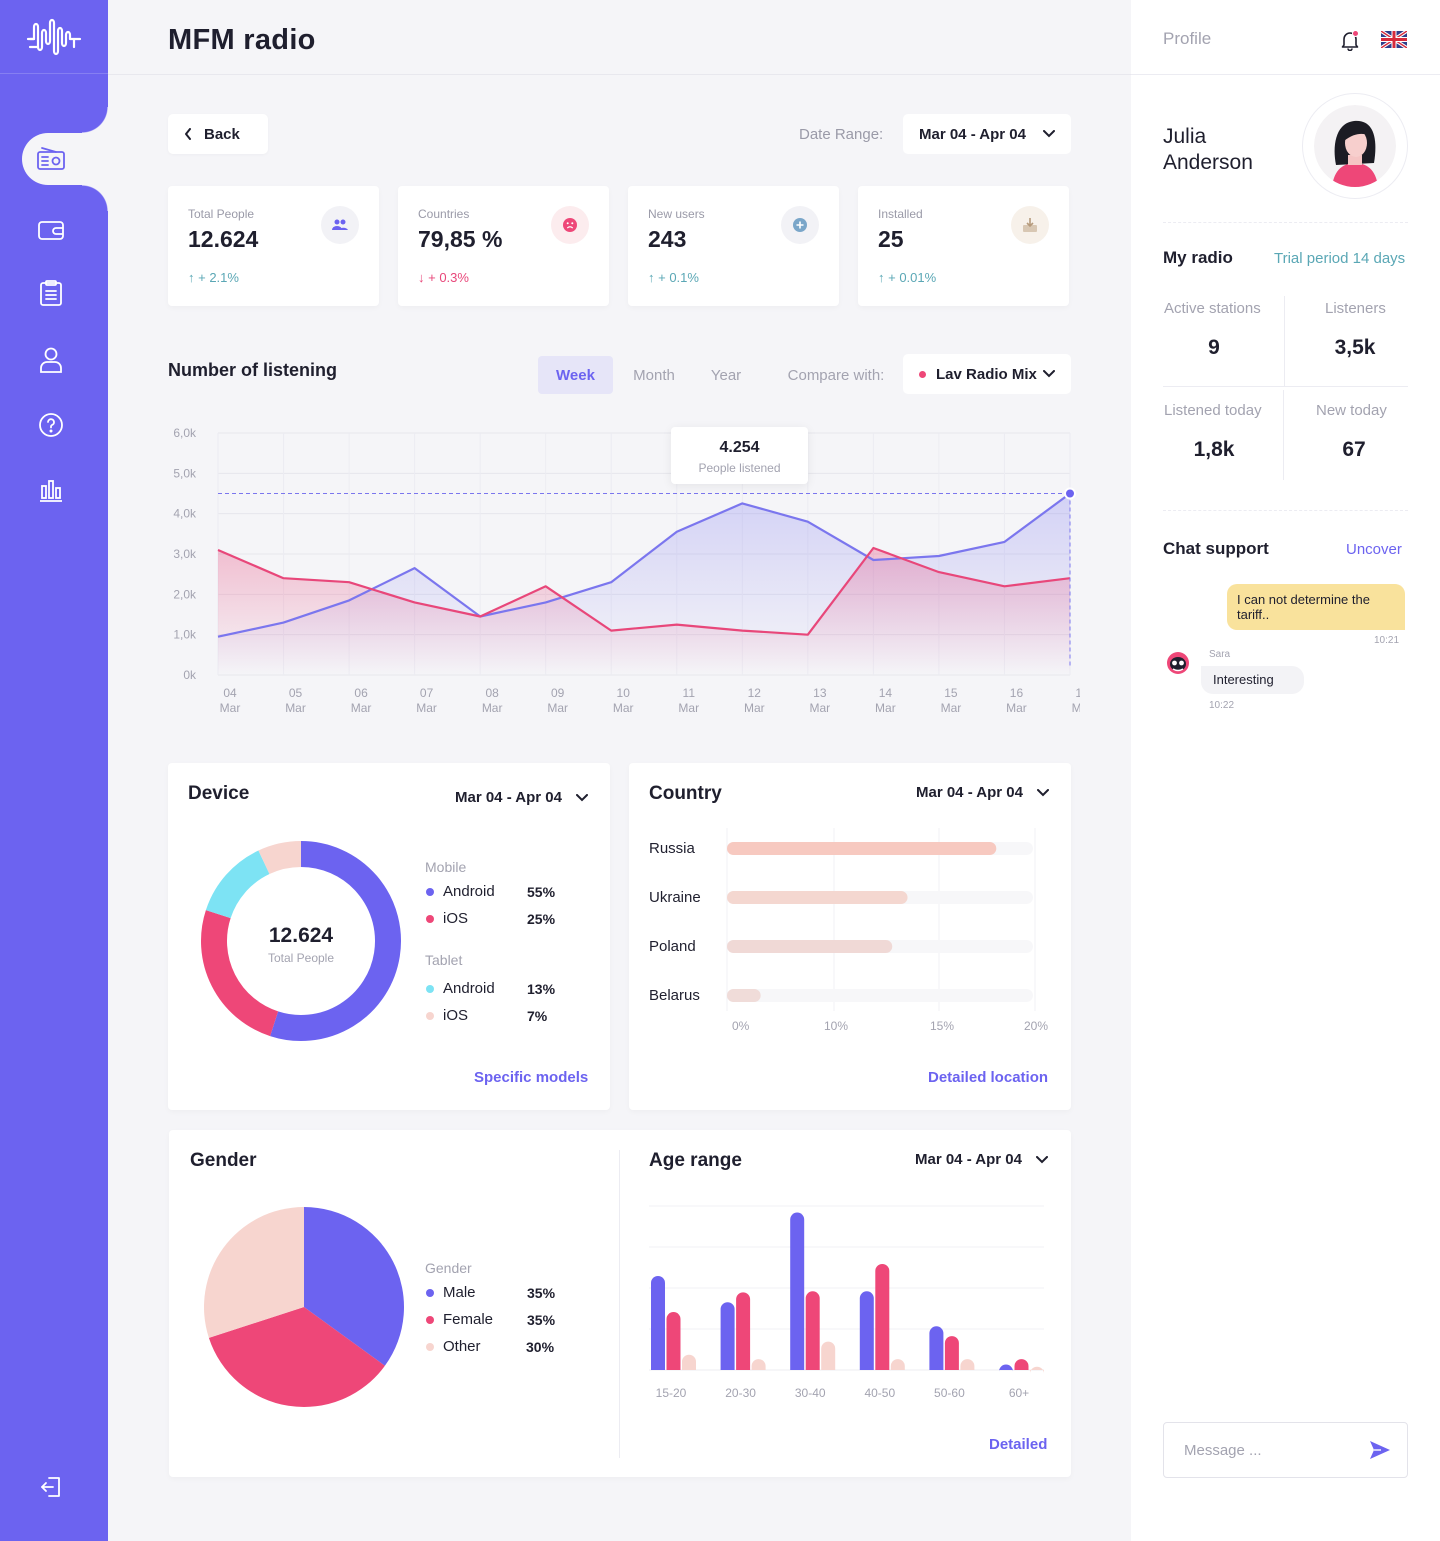 This screenshot has height=1541, width=1440. What do you see at coordinates (460, 891) in the screenshot?
I see `legend-item: Android` at bounding box center [460, 891].